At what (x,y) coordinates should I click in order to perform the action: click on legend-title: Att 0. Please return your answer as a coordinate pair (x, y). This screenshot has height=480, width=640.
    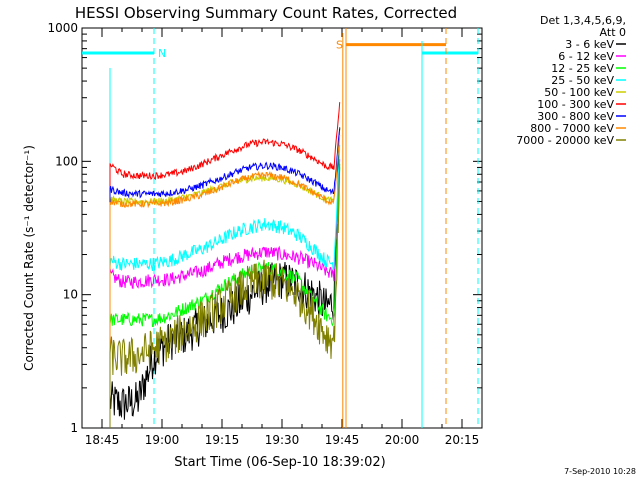
    Looking at the image, I should click on (613, 32).